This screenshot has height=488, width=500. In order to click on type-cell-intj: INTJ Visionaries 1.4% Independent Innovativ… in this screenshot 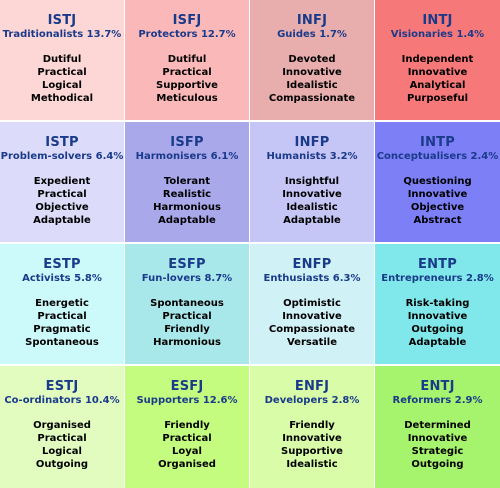, I will do `click(437, 60)`.